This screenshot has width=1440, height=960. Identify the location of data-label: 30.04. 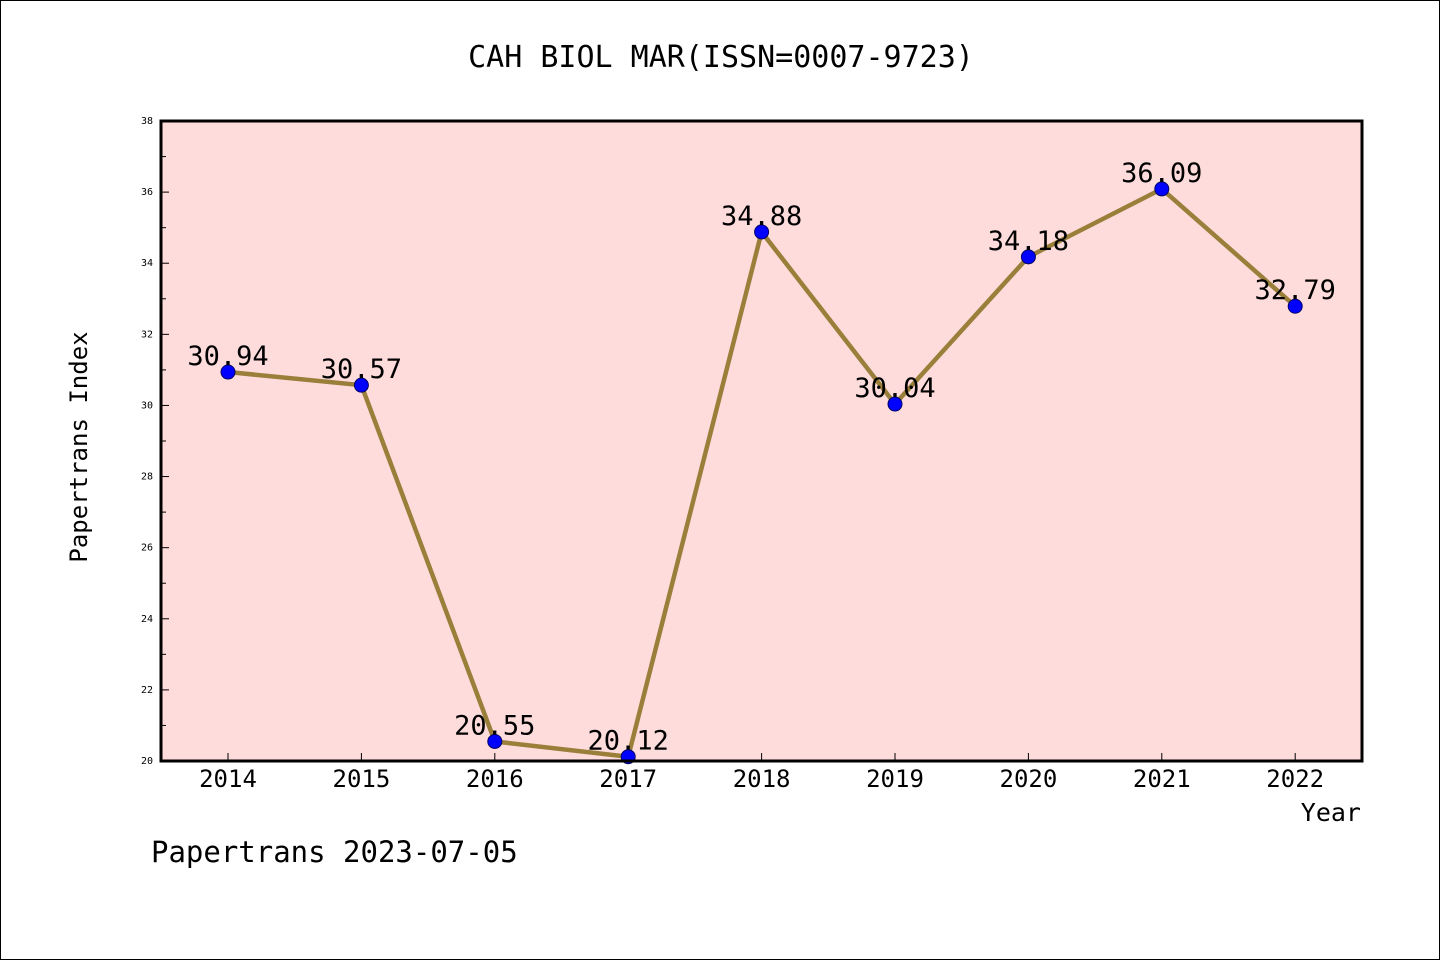
(894, 388).